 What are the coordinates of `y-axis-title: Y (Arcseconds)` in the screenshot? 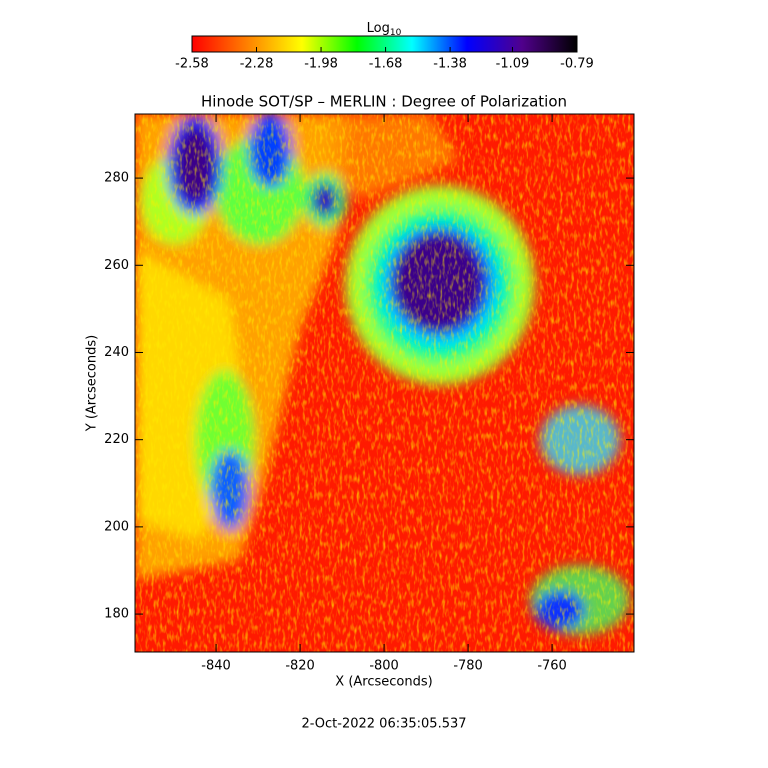 It's located at (92, 383).